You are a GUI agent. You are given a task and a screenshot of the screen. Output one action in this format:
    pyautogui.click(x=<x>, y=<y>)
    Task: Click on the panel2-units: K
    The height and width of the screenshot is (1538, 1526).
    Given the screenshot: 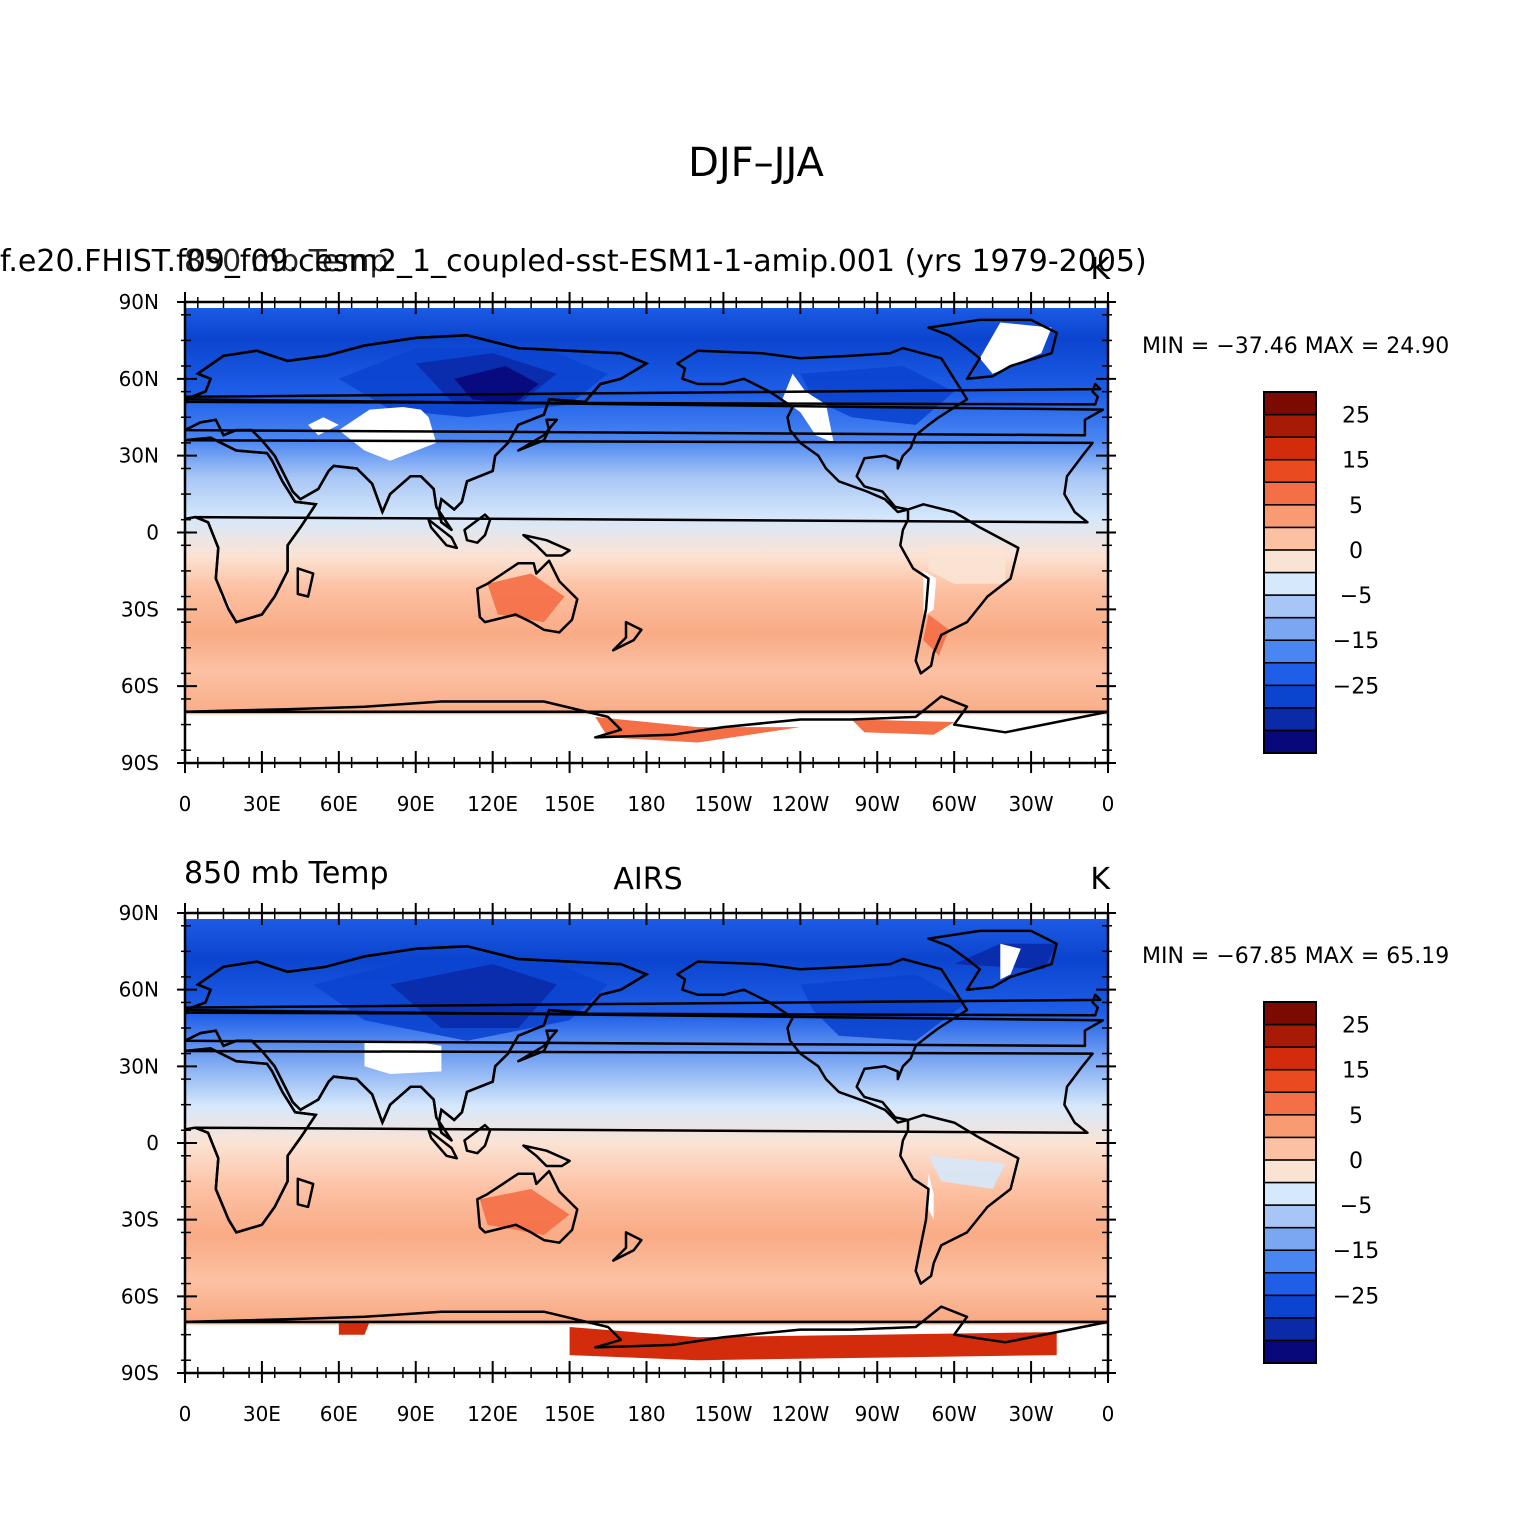 What is the action you would take?
    pyautogui.click(x=1100, y=879)
    